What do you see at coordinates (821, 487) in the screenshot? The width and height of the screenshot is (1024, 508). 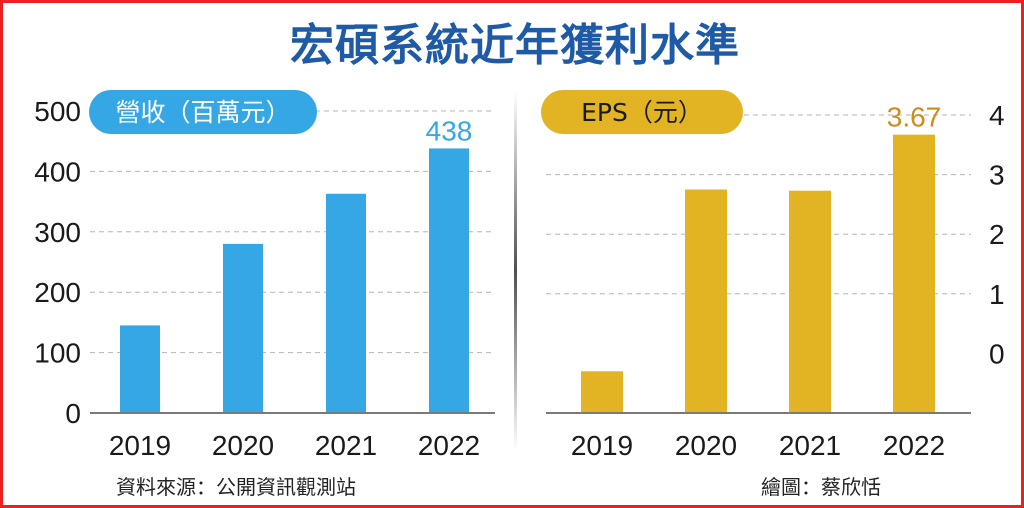 I see `credit-note: 繪圖：蔡欣恬` at bounding box center [821, 487].